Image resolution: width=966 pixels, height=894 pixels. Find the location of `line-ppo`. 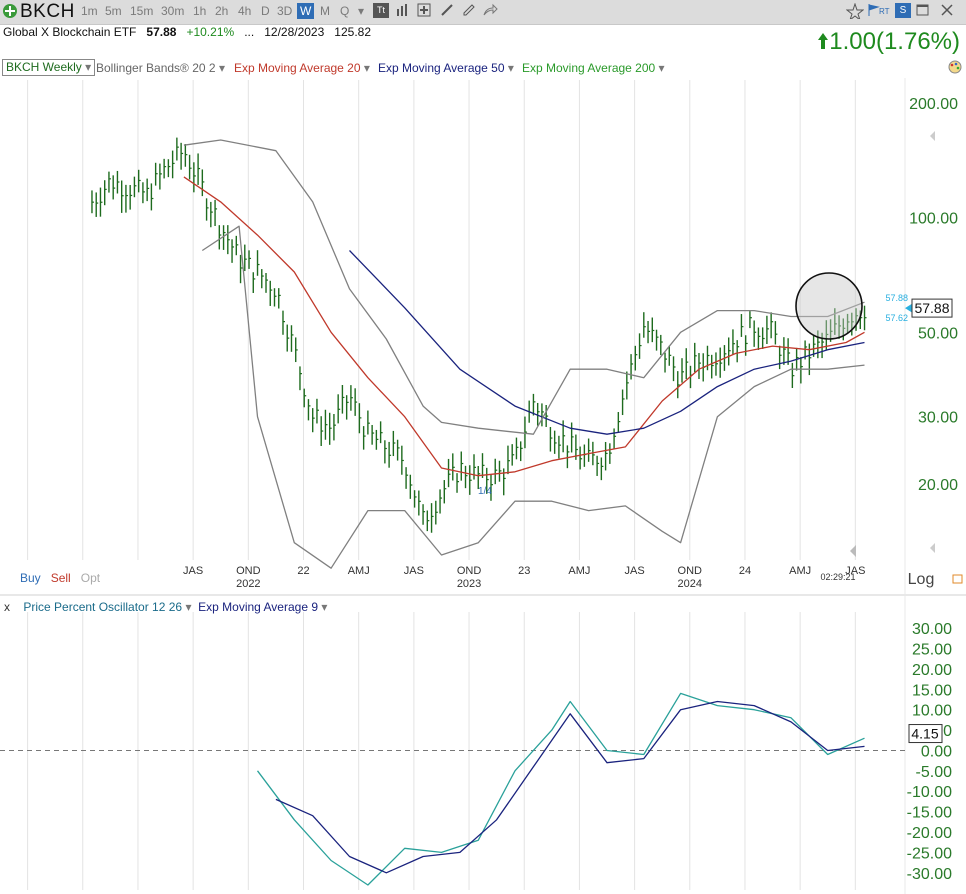

line-ppo is located at coordinates (560, 789).